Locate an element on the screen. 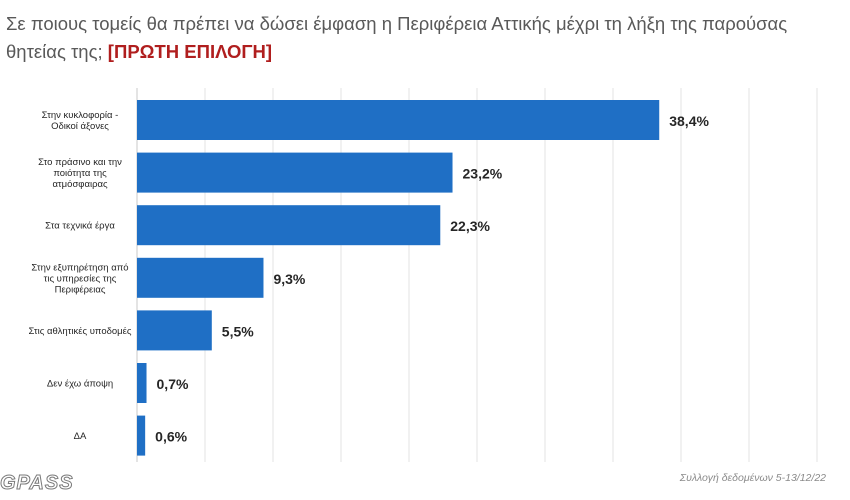 Image resolution: width=850 pixels, height=500 pixels. category-label: Δεν έχω άποψη is located at coordinates (80, 384).